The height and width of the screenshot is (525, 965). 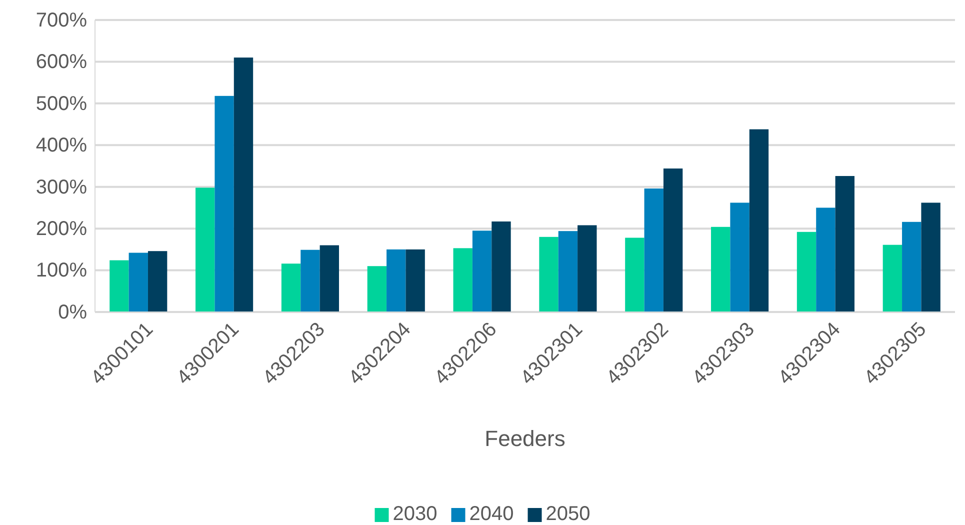 I want to click on legend-label: 2040, so click(x=491, y=514).